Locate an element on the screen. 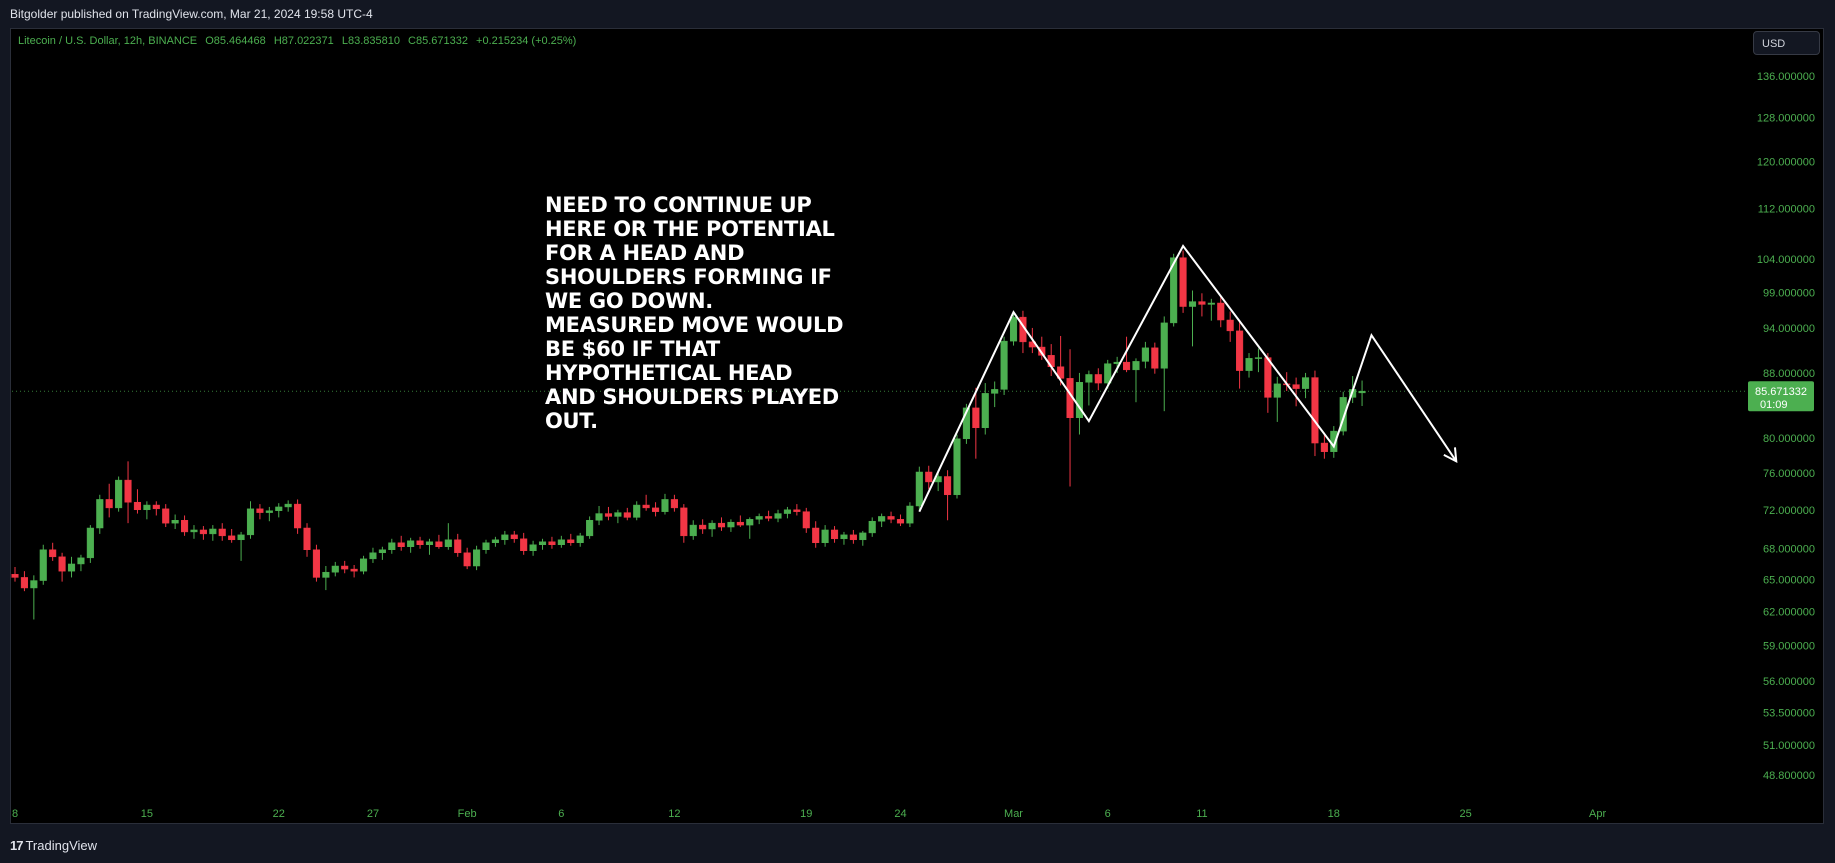 The image size is (1835, 863). price-tick-label: 68.000000 is located at coordinates (1789, 550).